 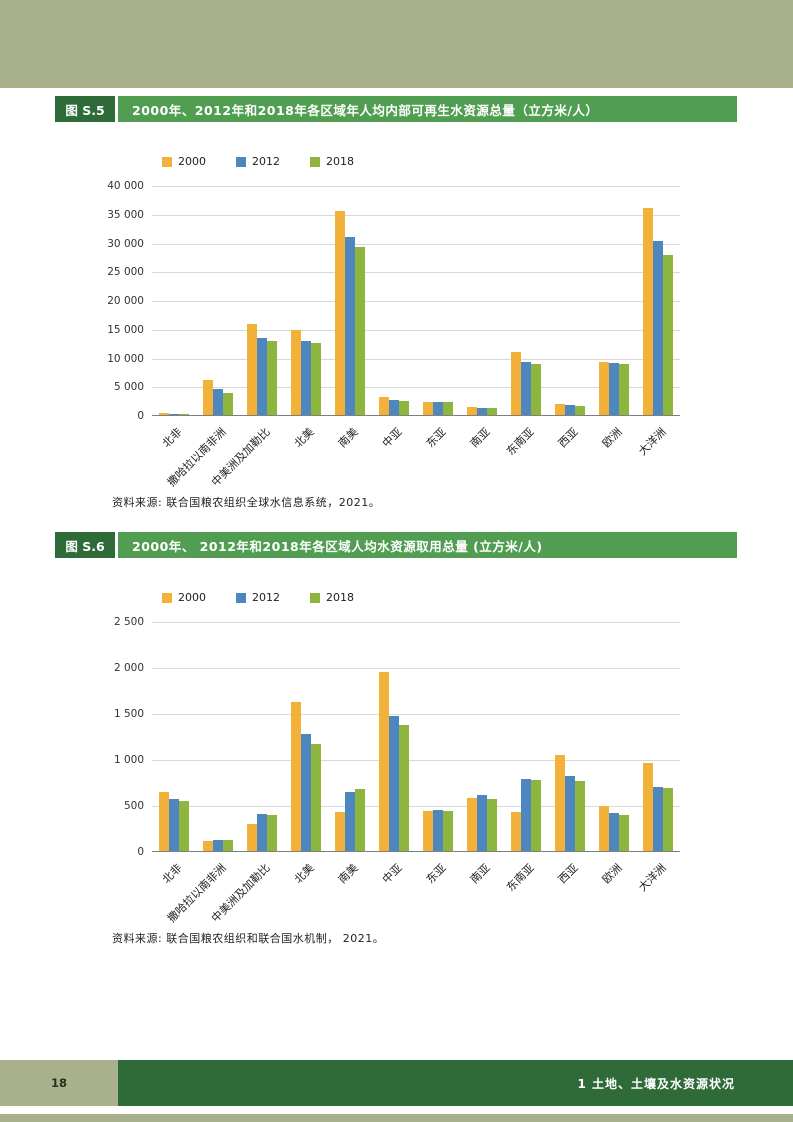 What do you see at coordinates (125, 272) in the screenshot?
I see `y-tick-label: 25 000` at bounding box center [125, 272].